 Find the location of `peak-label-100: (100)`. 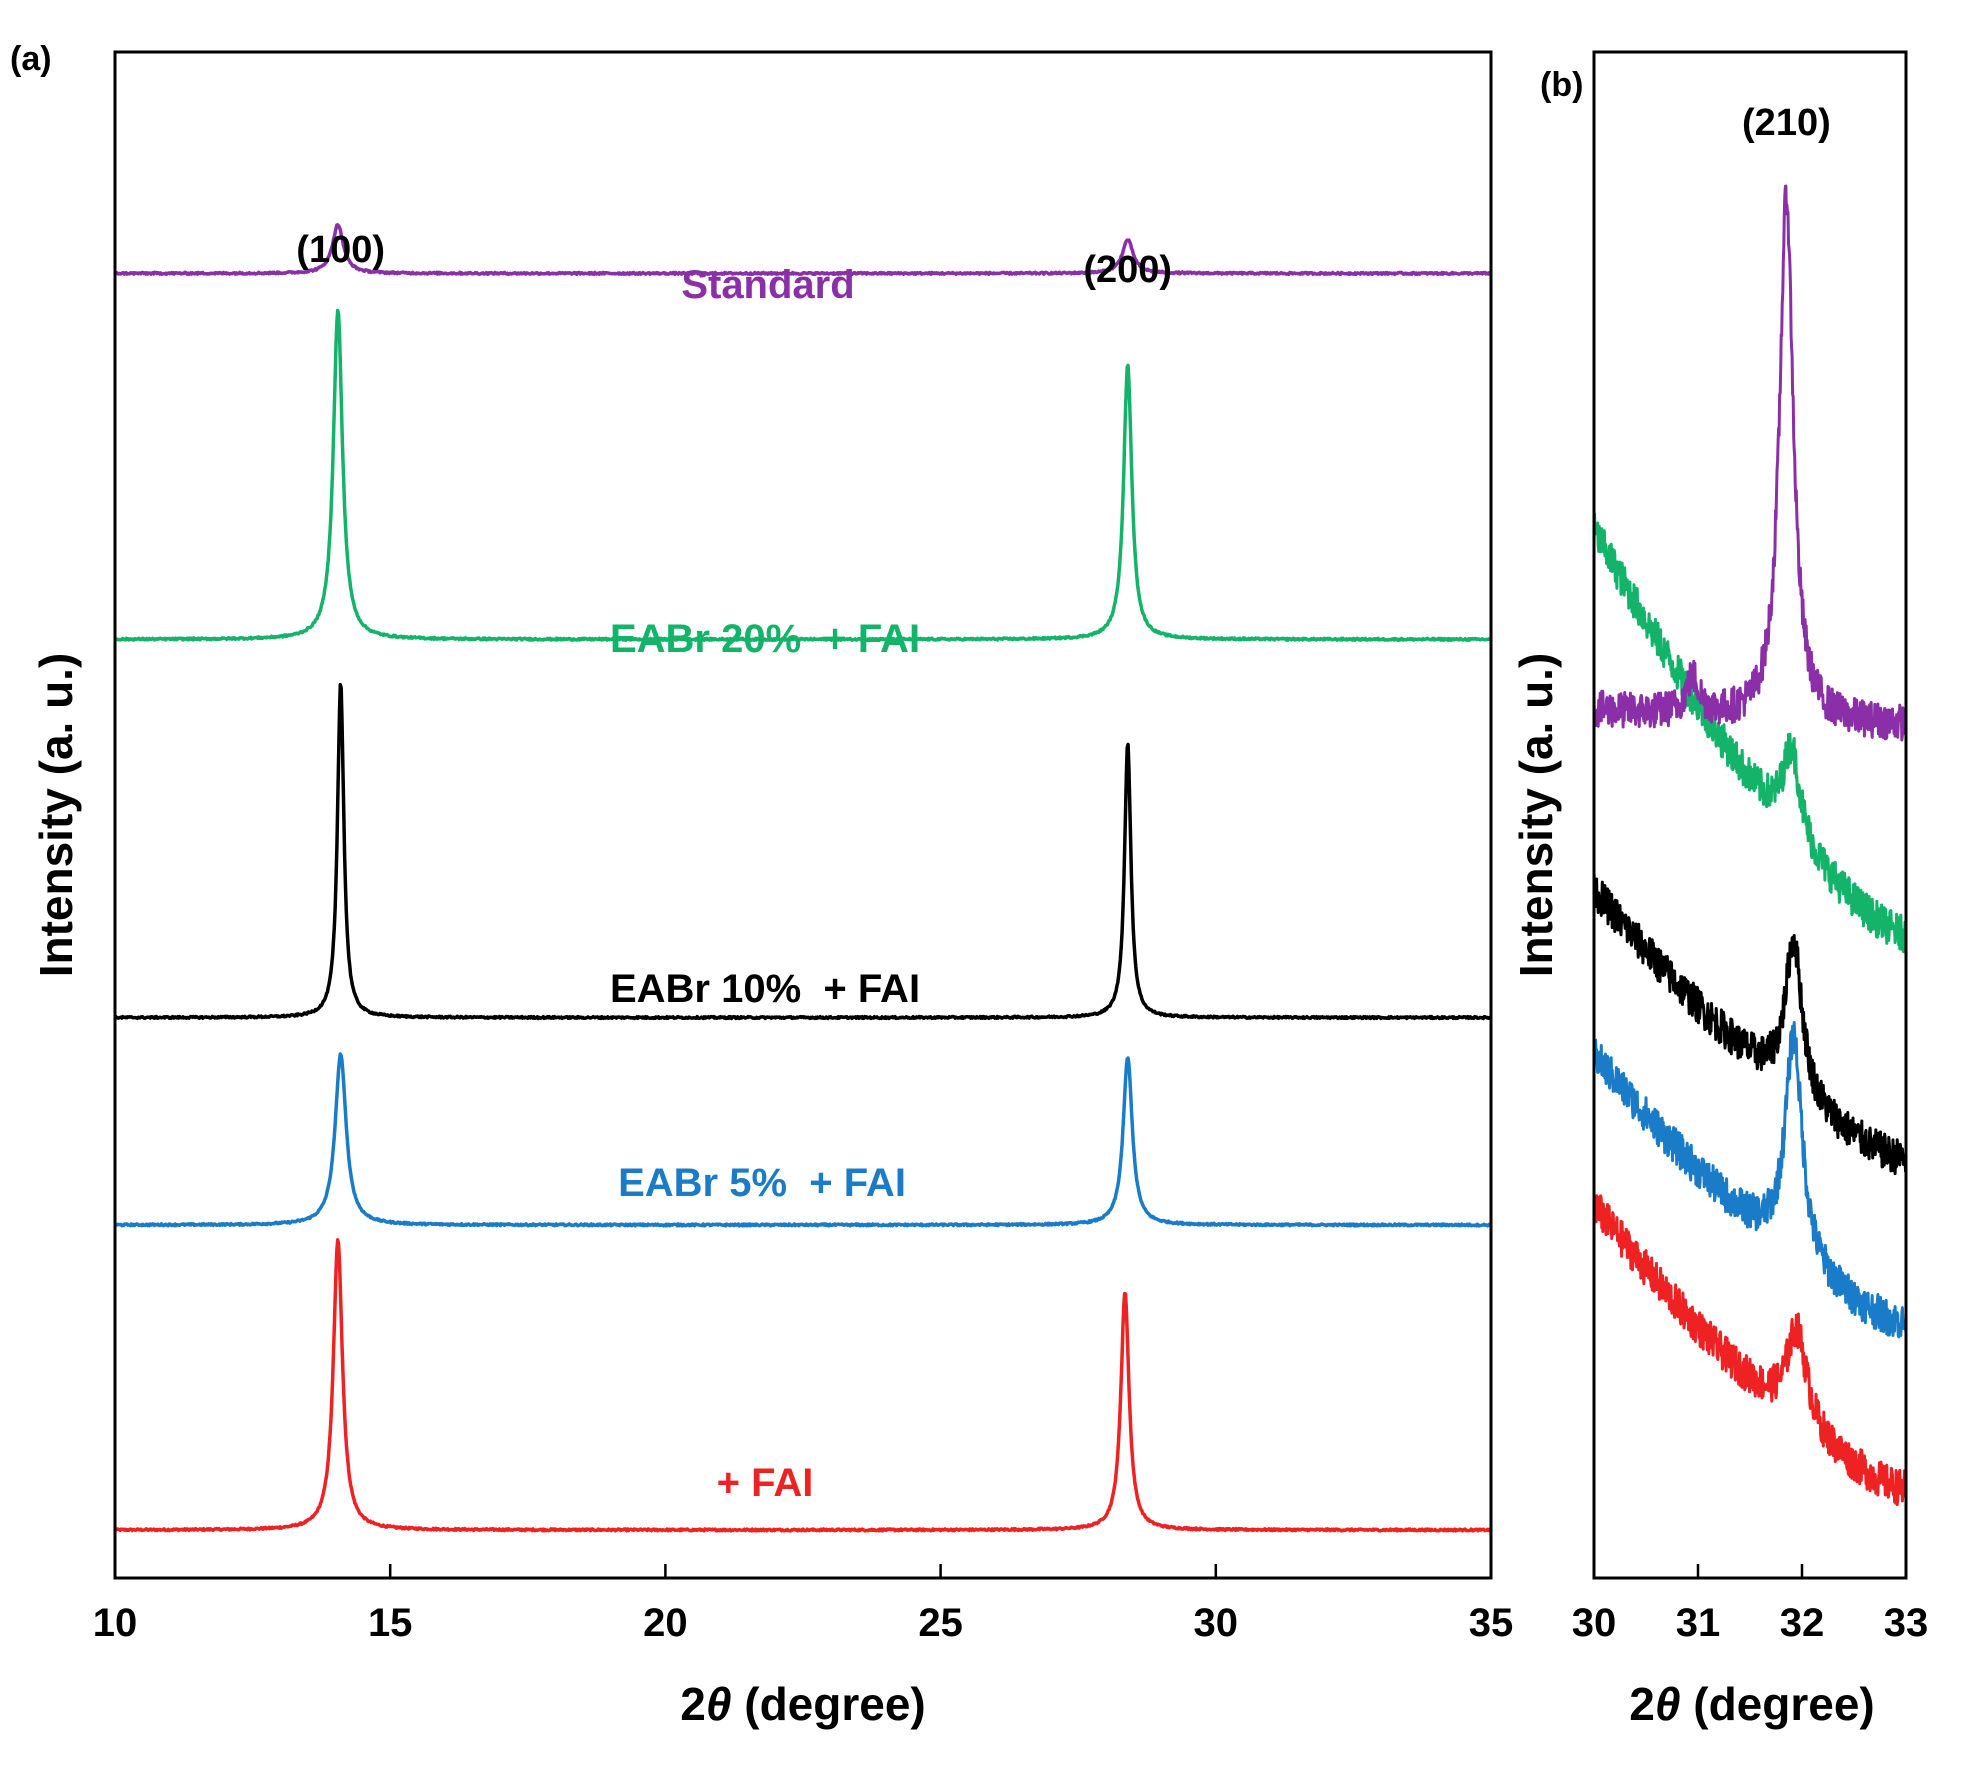

peak-label-100: (100) is located at coordinates (340, 250).